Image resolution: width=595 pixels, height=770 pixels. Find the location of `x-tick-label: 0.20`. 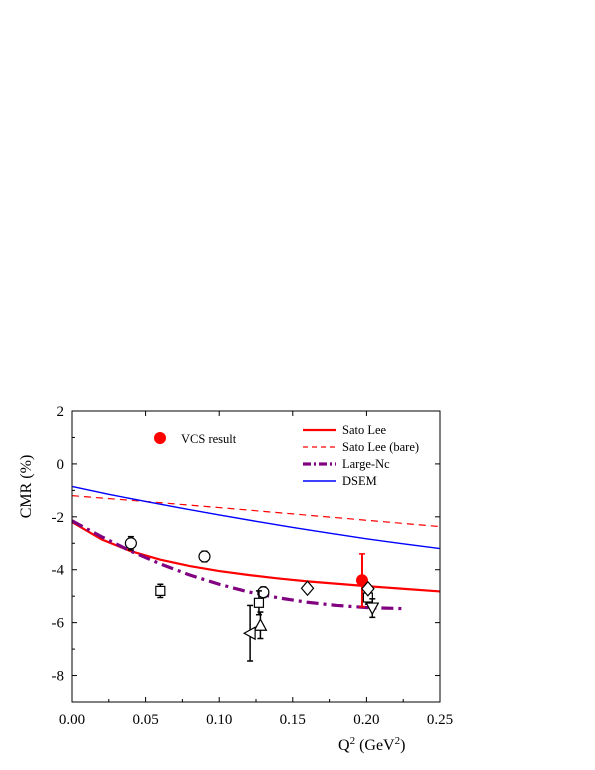

x-tick-label: 0.20 is located at coordinates (366, 720).